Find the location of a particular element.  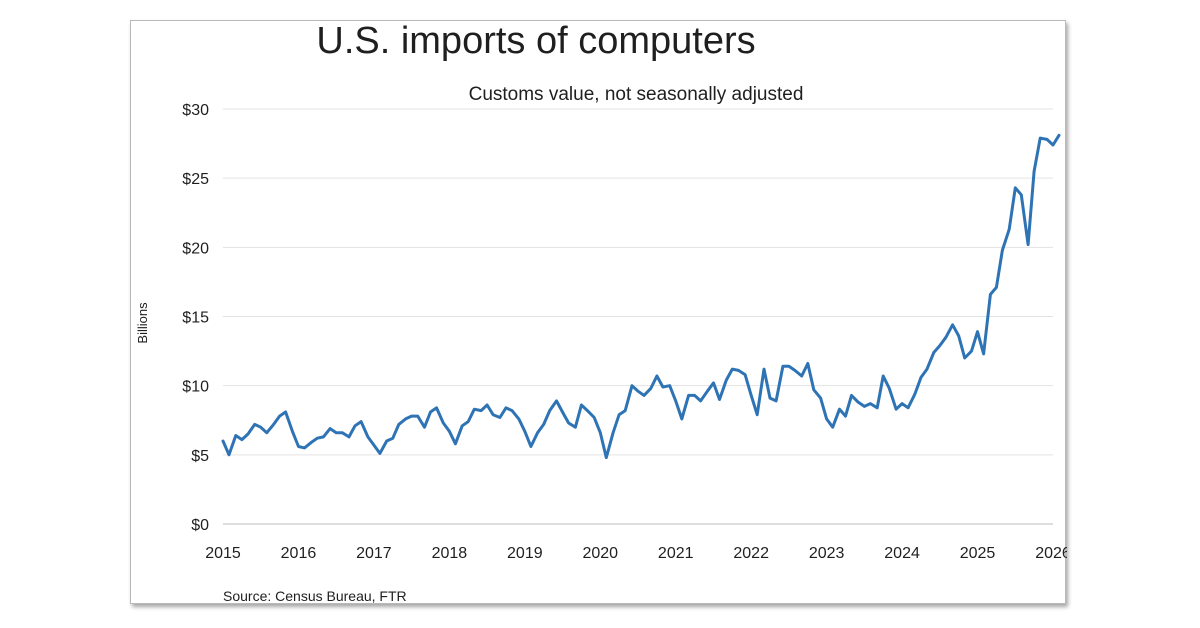

source-note: Source: Census Bureau, FTR is located at coordinates (315, 596).